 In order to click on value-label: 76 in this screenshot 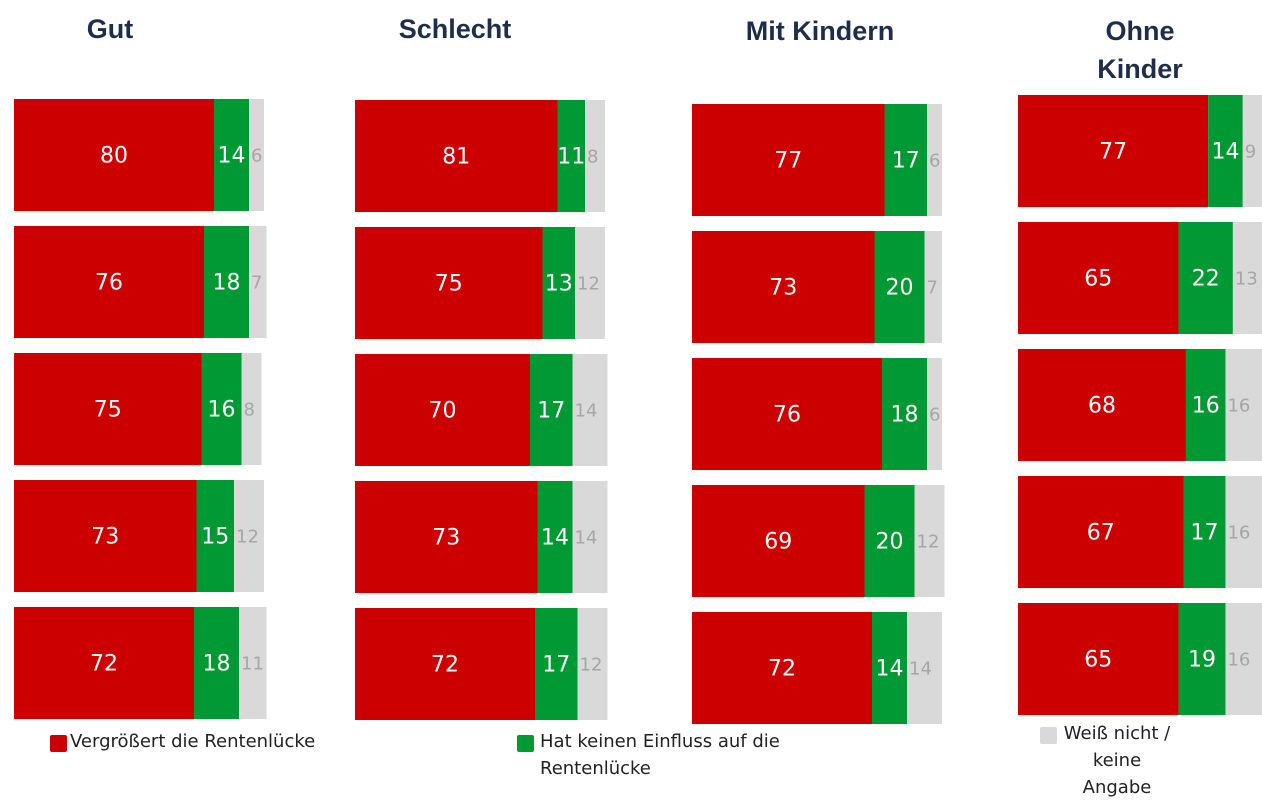, I will do `click(109, 283)`.